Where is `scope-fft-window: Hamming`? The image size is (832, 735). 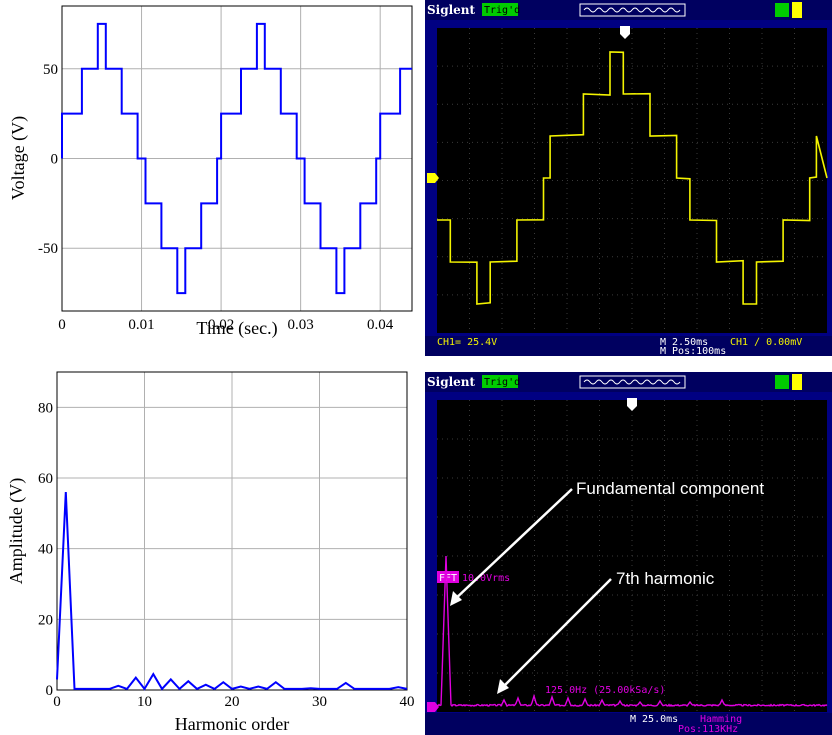
scope-fft-window: Hamming is located at coordinates (721, 719).